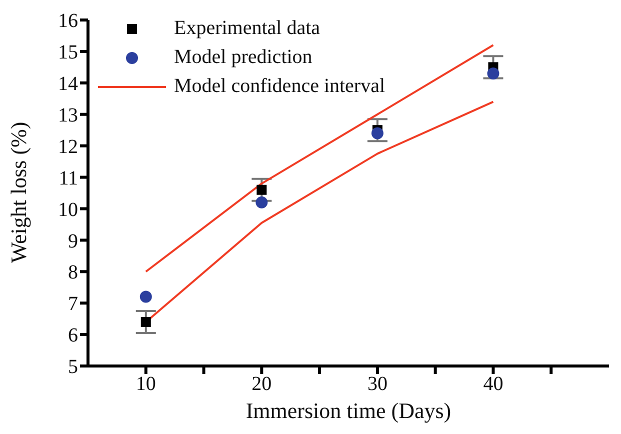 Image resolution: width=621 pixels, height=434 pixels. I want to click on y-axis-title: Weight loss (%), so click(18, 192).